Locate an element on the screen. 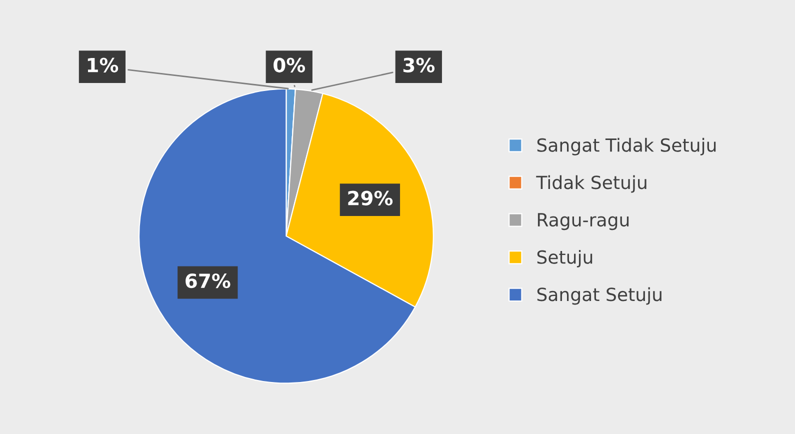 The image size is (795, 434). legend-label: Tidak Setuju is located at coordinates (591, 184).